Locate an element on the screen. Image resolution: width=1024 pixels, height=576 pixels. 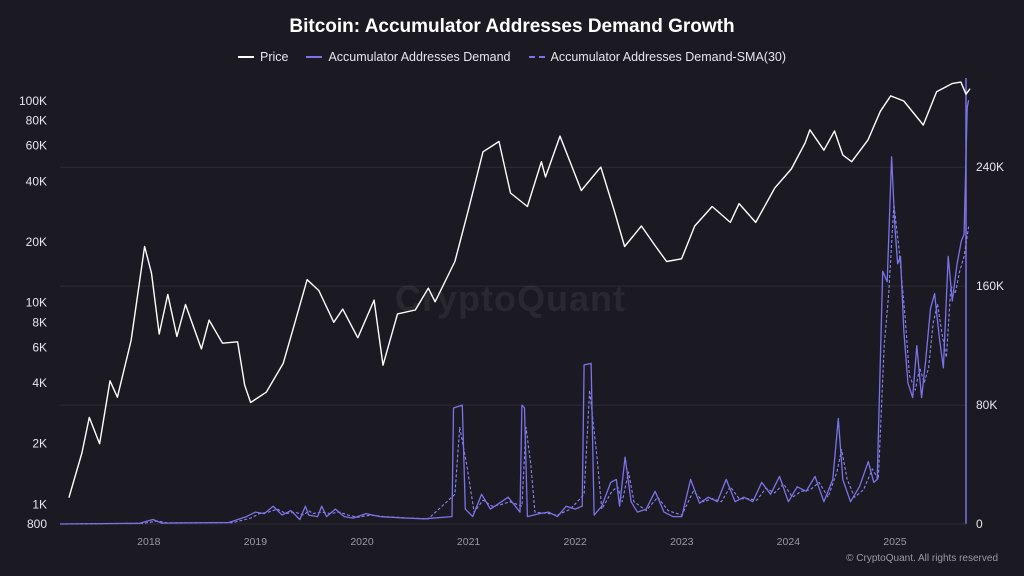
legend-label-demand: Accumulator Addresses Demand is located at coordinates (419, 57).